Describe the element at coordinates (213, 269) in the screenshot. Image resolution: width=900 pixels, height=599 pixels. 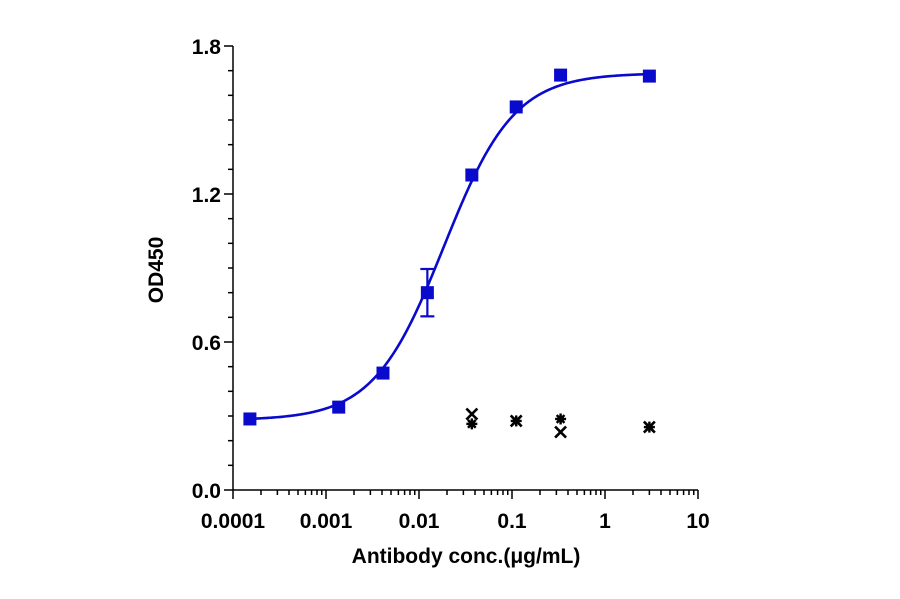
I see `y-axis: 0.0 0.6 1.2 1.8` at that location.